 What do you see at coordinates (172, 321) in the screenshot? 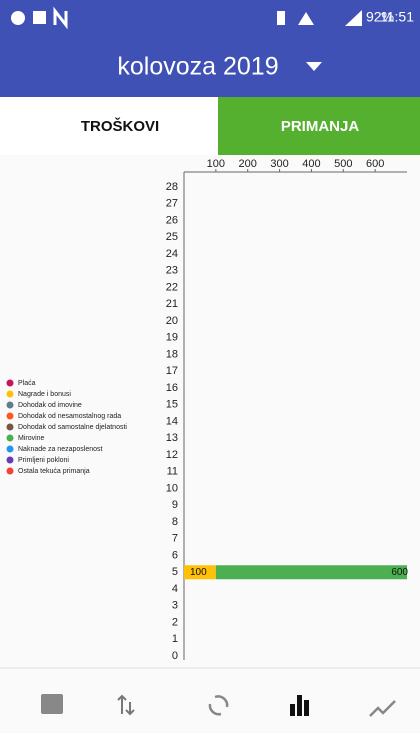
I see `y-tick-label: 20` at bounding box center [172, 321].